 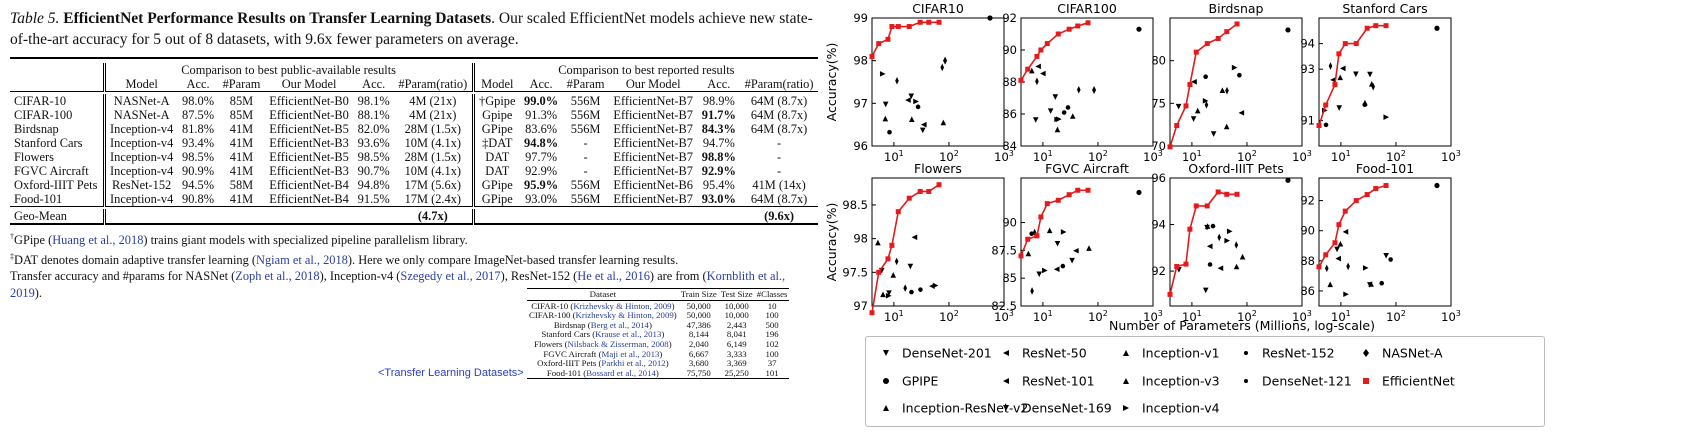 What do you see at coordinates (633, 363) in the screenshot?
I see `cite-link: Parkhi et al., 2012` at bounding box center [633, 363].